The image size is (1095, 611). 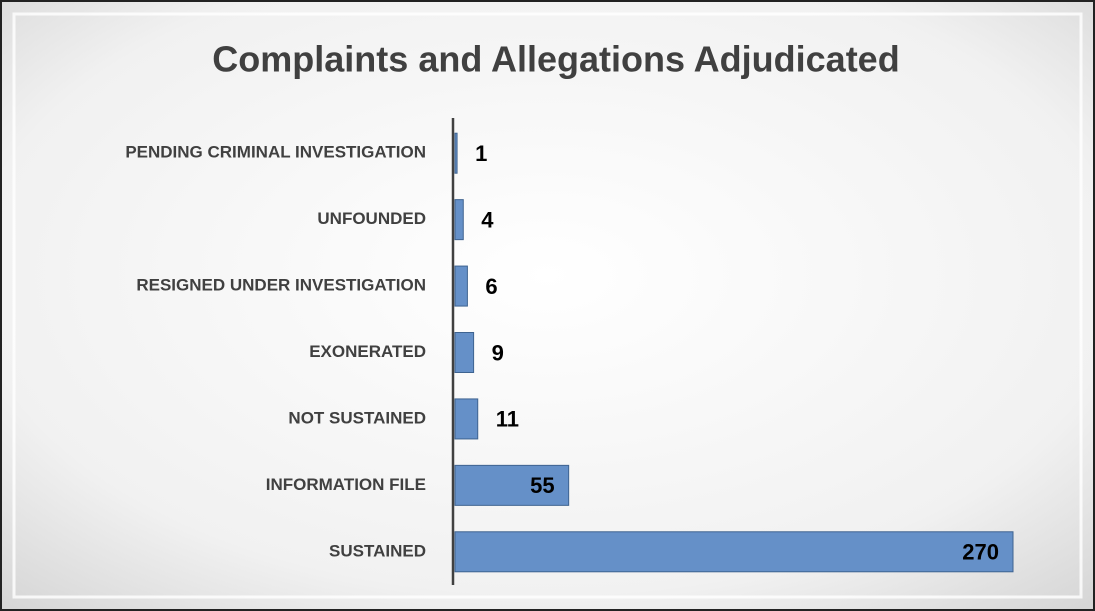 I want to click on data-label: 1, so click(x=481, y=153).